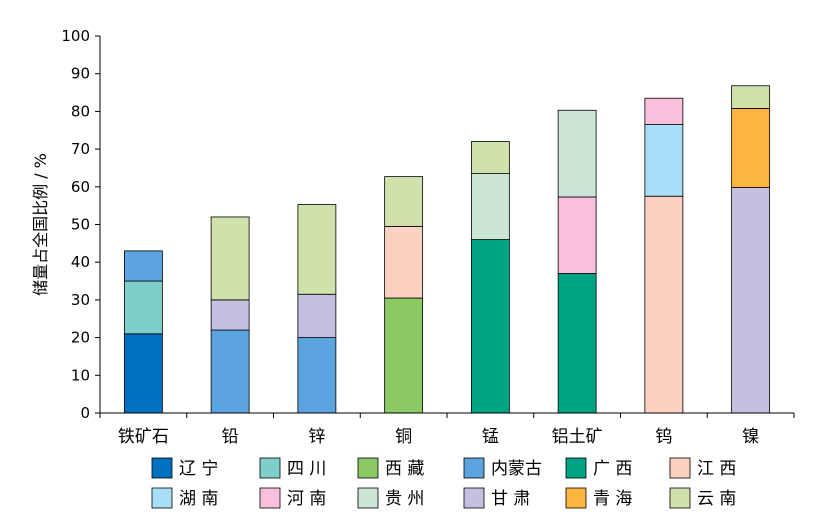 The image size is (823, 528). What do you see at coordinates (716, 499) in the screenshot?
I see `legend-label-11: 云 南` at bounding box center [716, 499].